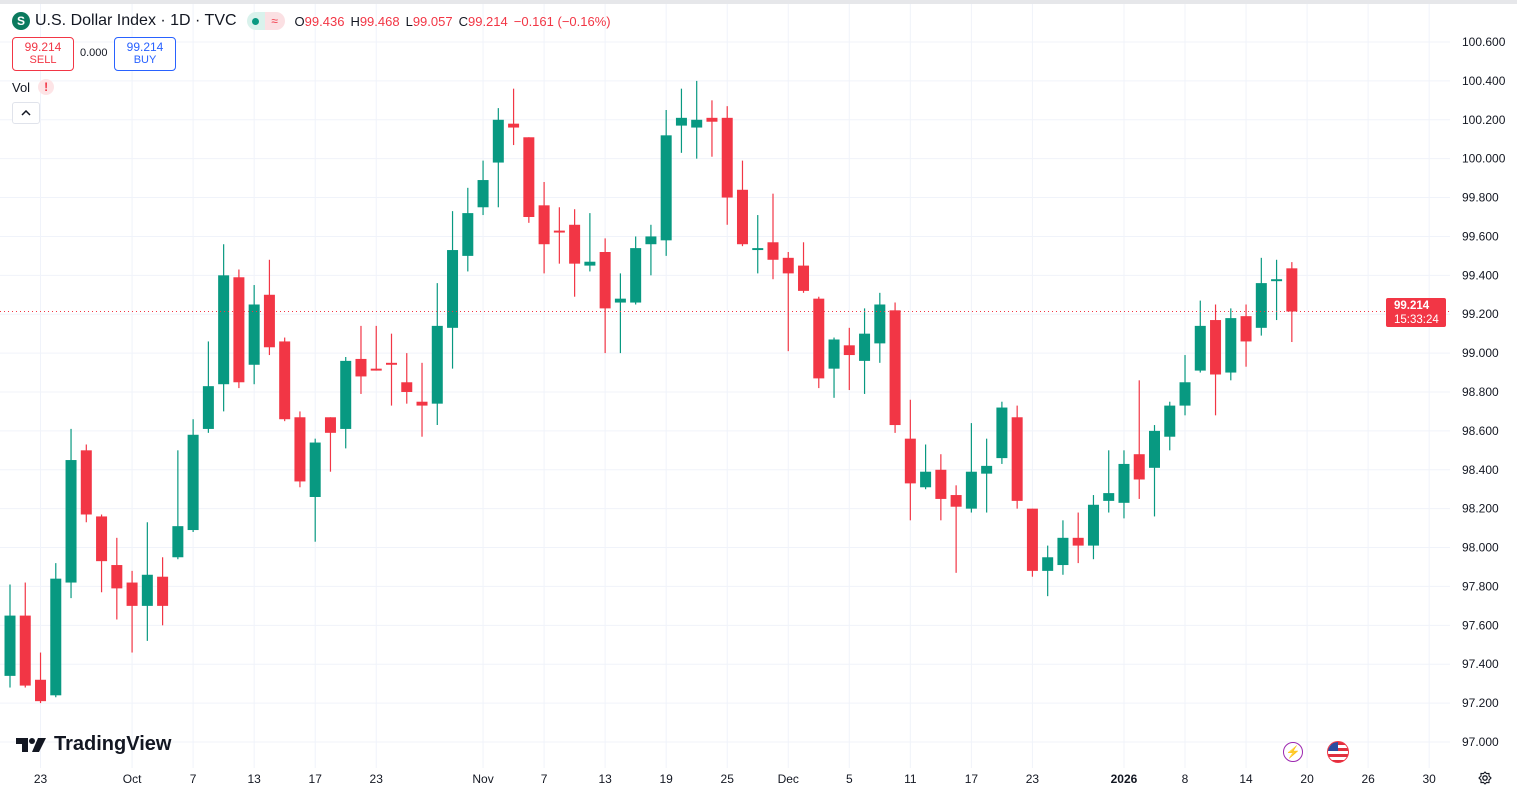  I want to click on low-value: 99.057, so click(432, 21).